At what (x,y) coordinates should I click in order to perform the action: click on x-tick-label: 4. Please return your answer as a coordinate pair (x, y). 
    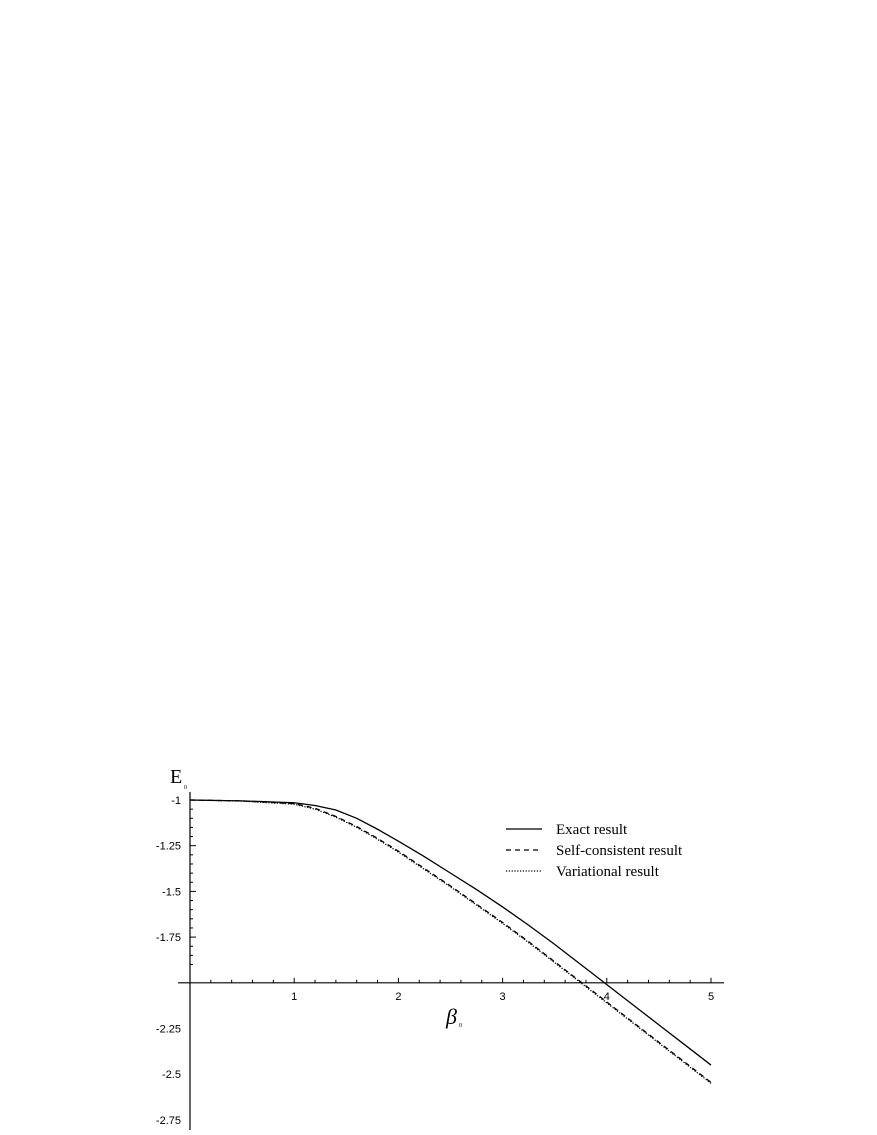
    Looking at the image, I should click on (607, 997).